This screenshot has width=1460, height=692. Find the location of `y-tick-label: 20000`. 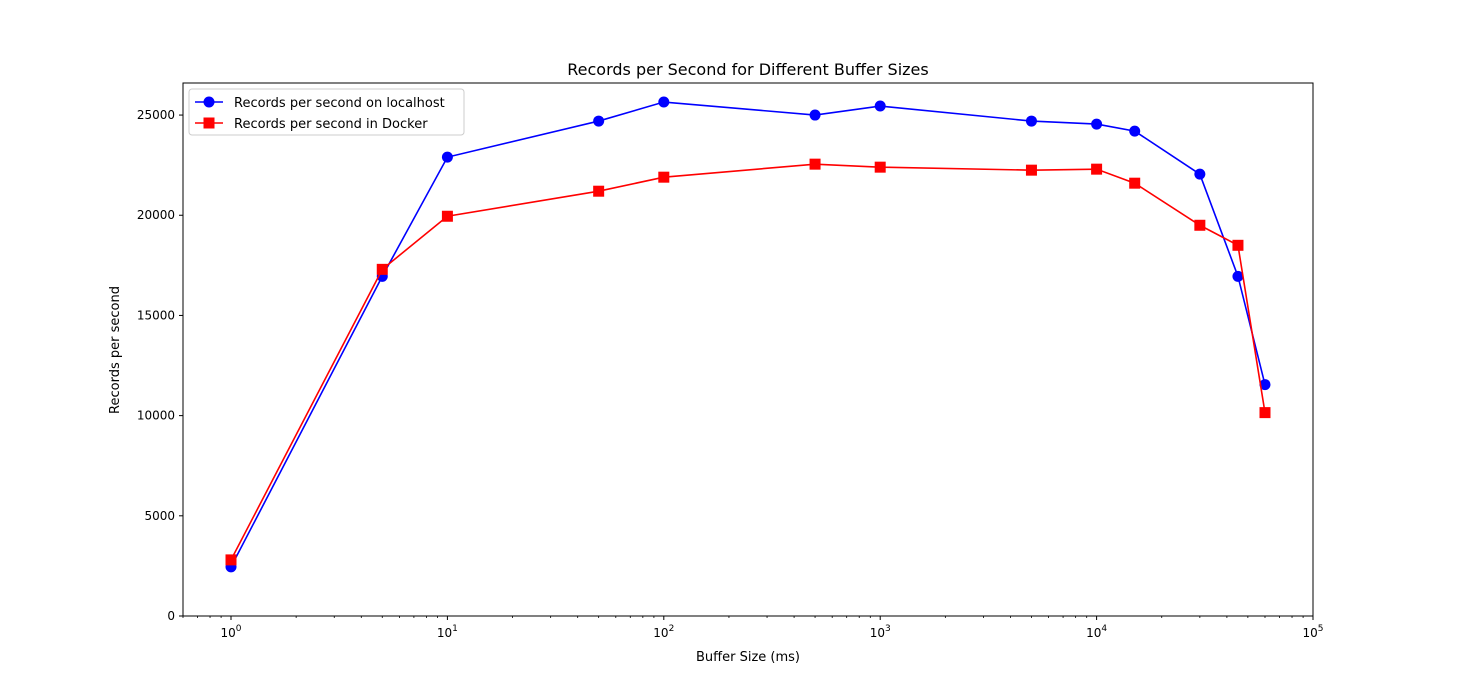

y-tick-label: 20000 is located at coordinates (156, 215).